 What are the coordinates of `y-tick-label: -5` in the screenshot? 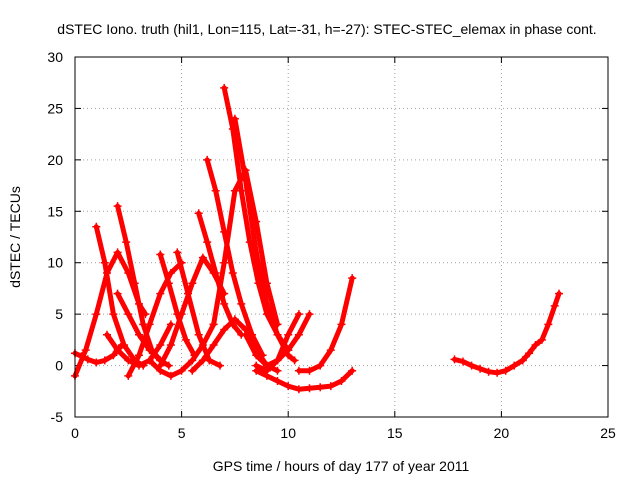 It's located at (57, 417).